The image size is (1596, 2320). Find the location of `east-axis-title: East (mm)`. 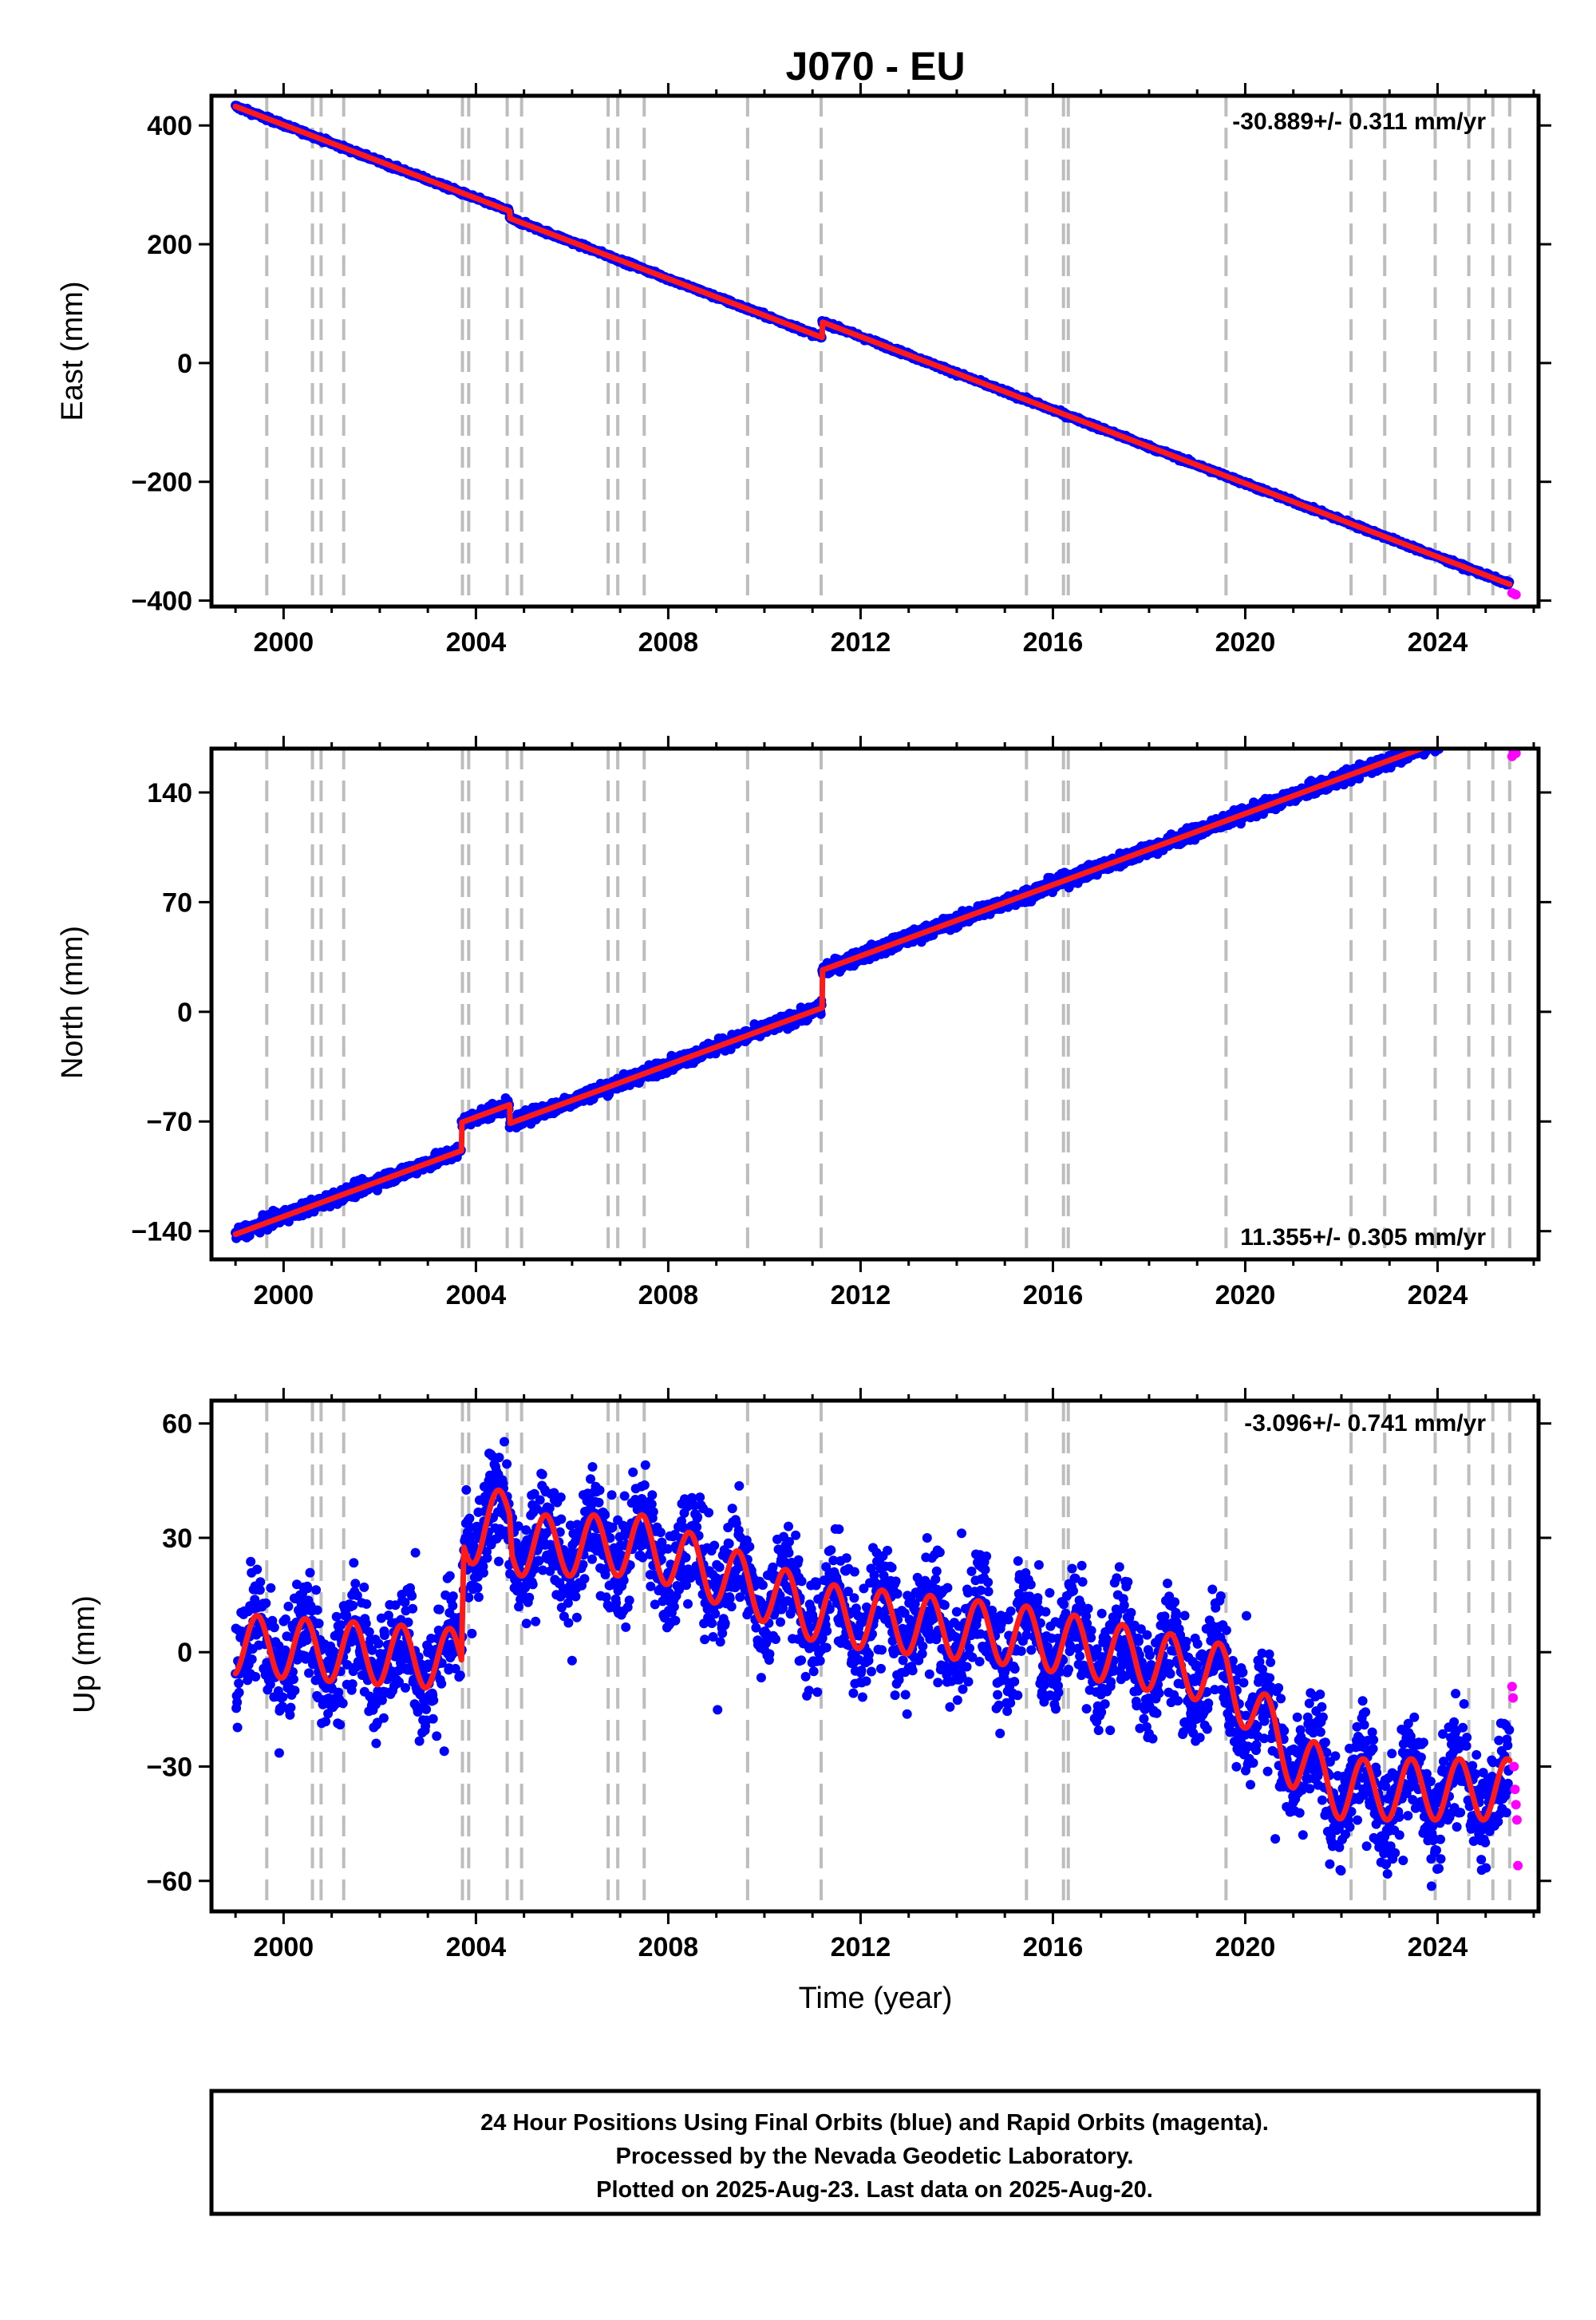

east-axis-title: East (mm) is located at coordinates (72, 351).